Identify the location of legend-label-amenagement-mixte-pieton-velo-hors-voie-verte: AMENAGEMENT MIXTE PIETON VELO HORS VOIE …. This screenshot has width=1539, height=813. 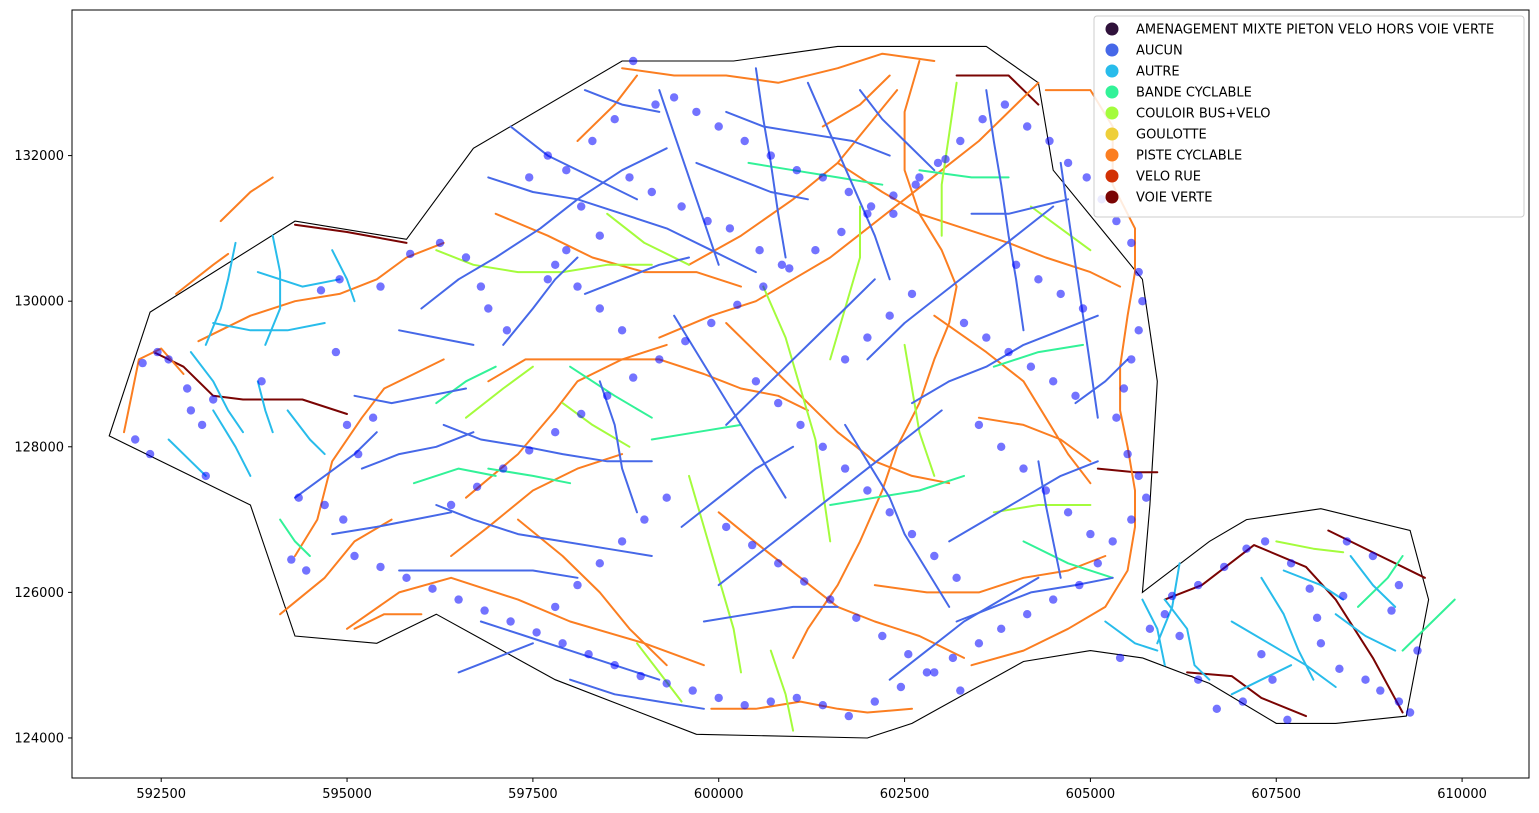
(1315, 30).